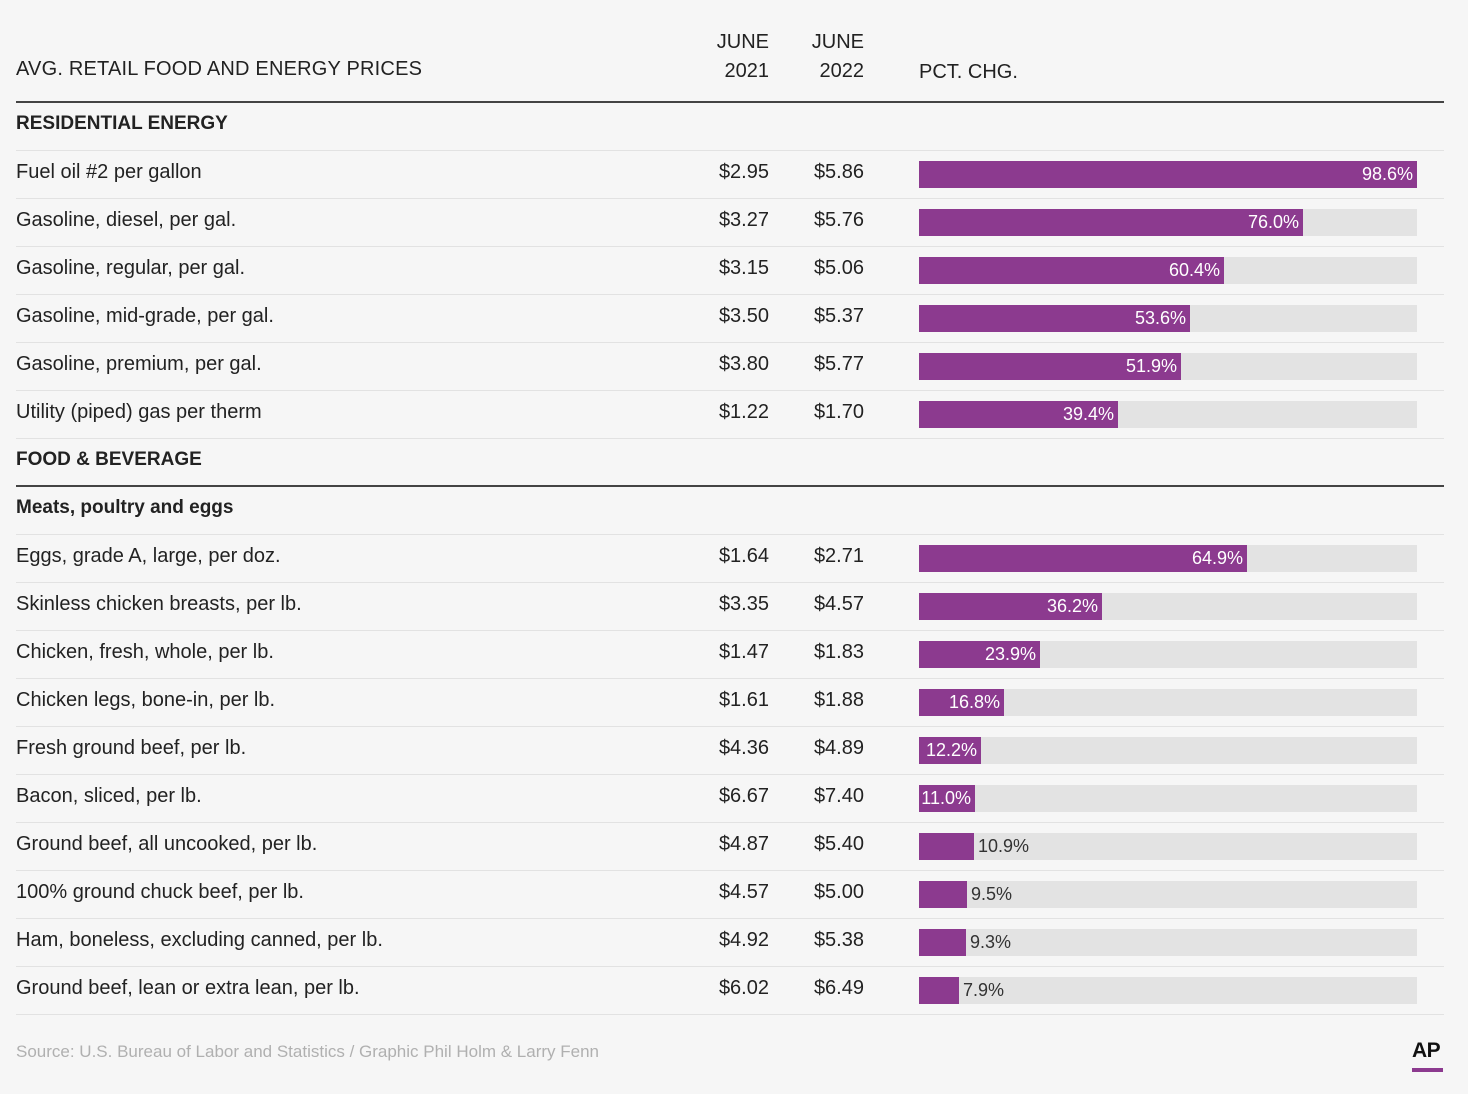 The height and width of the screenshot is (1094, 1468). I want to click on bar-track: 11.0%, so click(1168, 798).